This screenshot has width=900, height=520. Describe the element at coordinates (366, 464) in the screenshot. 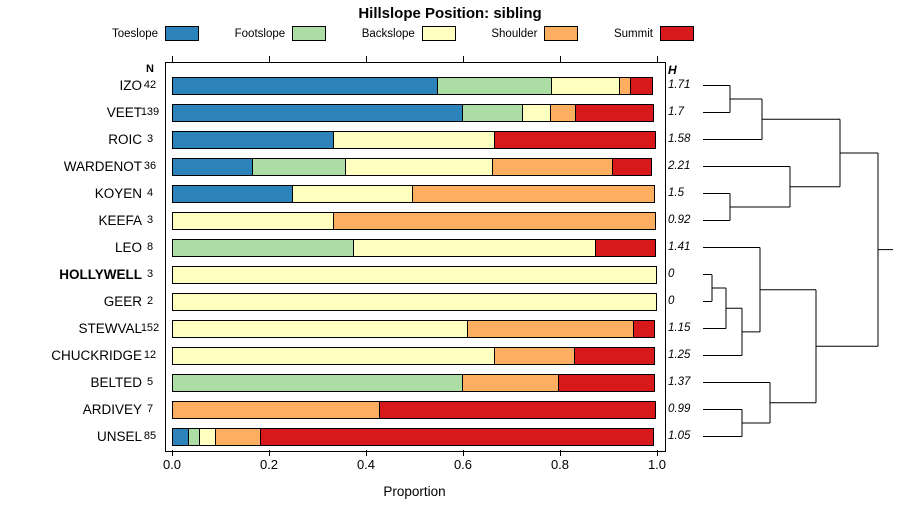

I see `x-axis-tick-label: 0.4` at that location.